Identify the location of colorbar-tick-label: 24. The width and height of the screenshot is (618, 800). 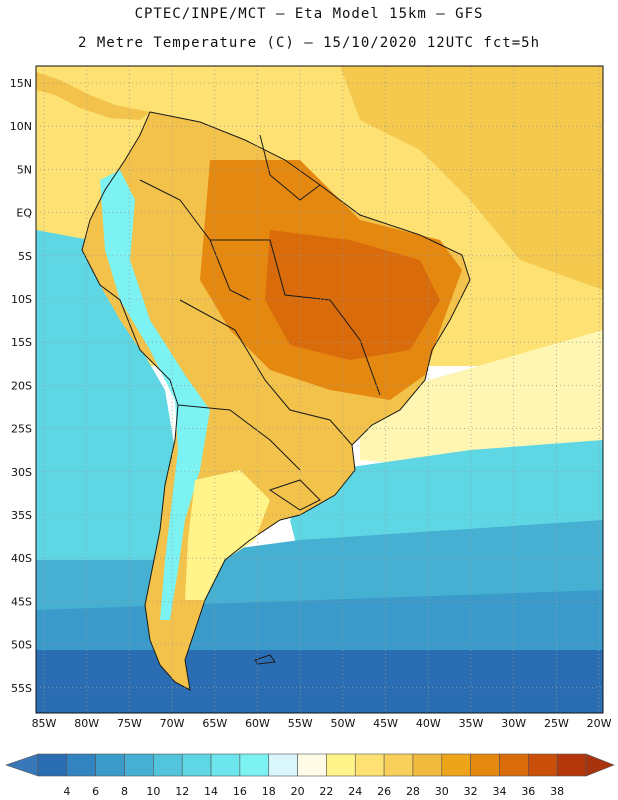
(355, 791).